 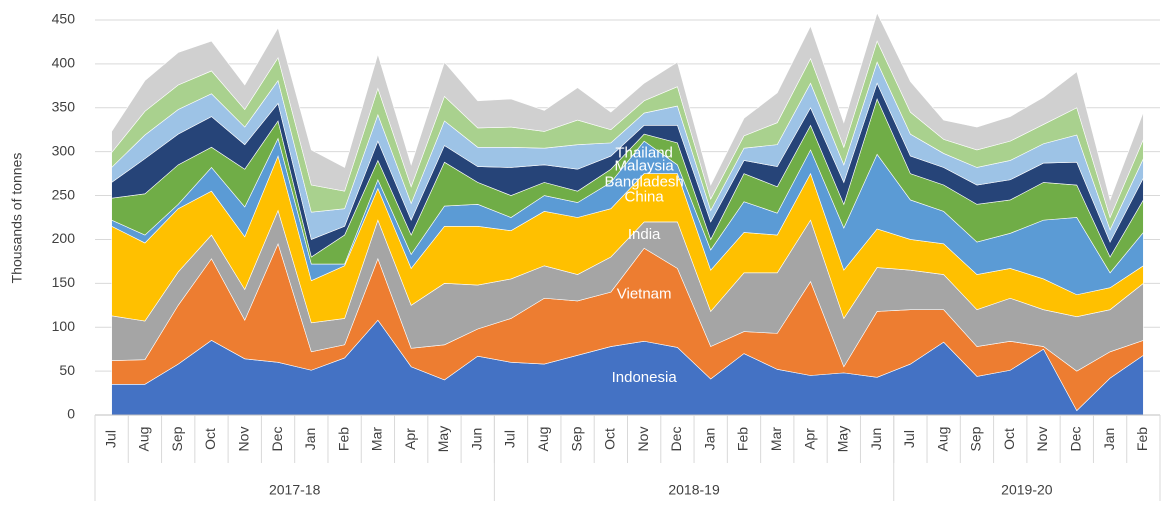 I want to click on y-tick-label: 150, so click(x=64, y=282).